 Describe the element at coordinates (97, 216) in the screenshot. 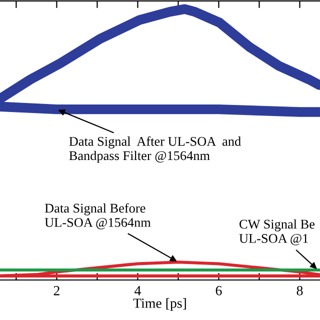

I see `annotation: Data Signal Before UL-SOA @1564nm` at that location.